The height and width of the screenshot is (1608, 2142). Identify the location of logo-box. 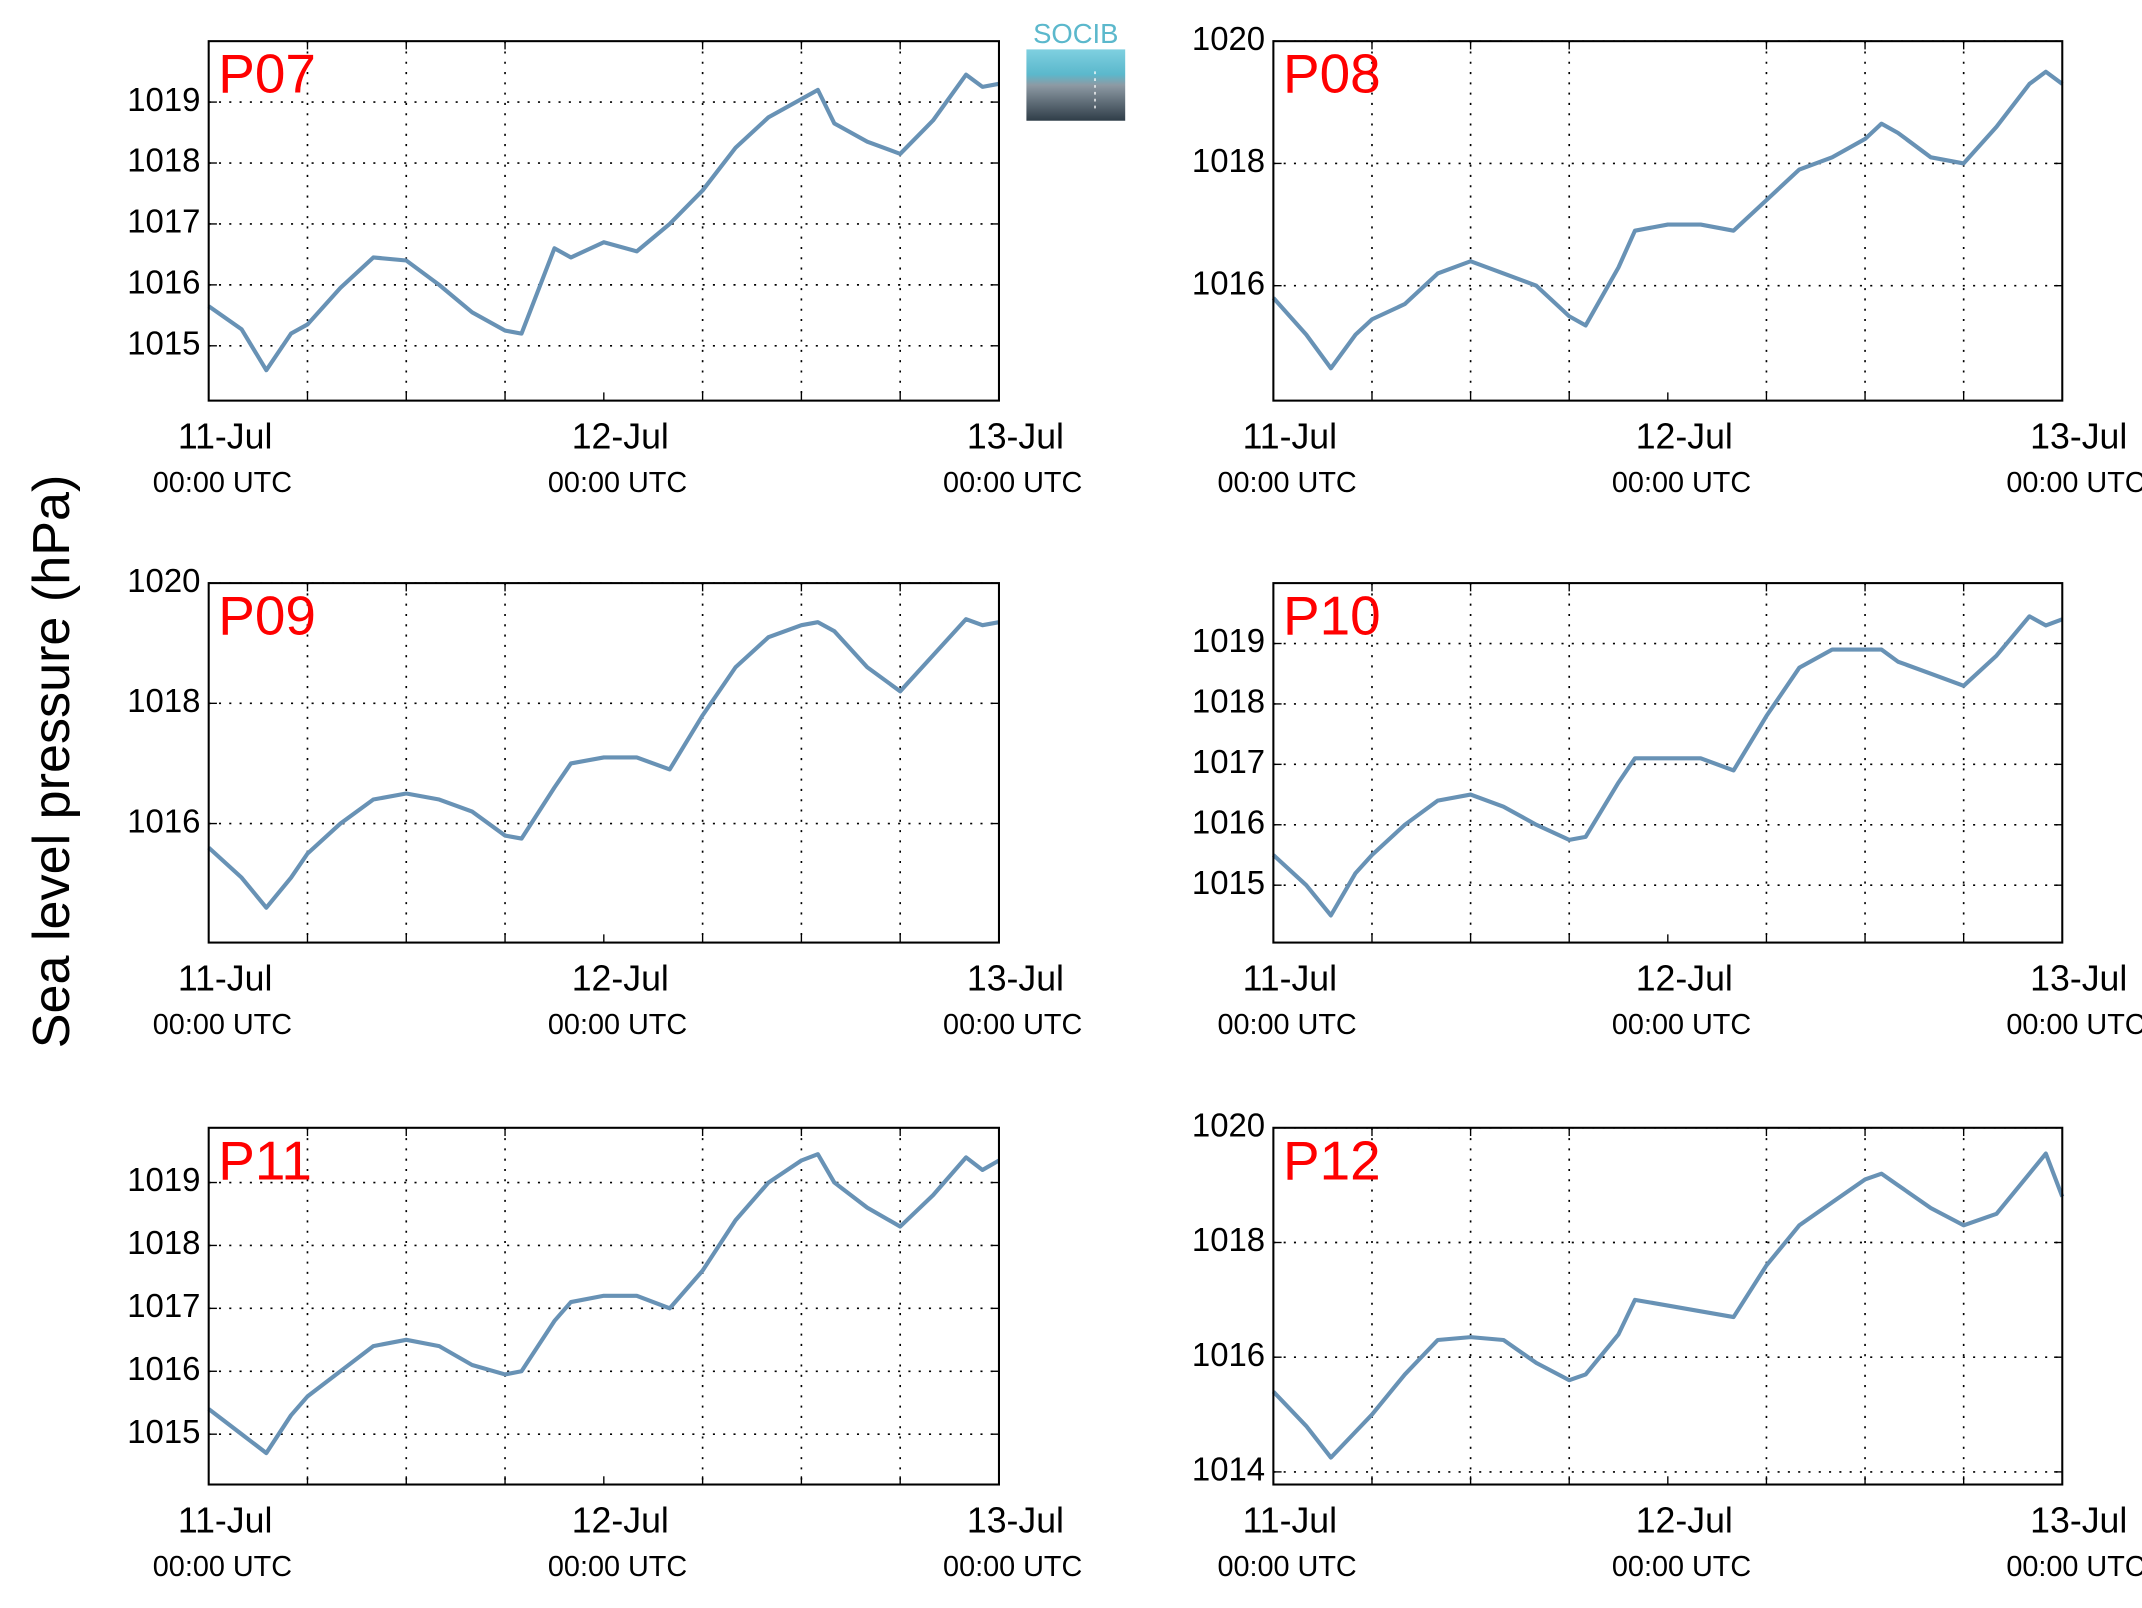
(1076, 85).